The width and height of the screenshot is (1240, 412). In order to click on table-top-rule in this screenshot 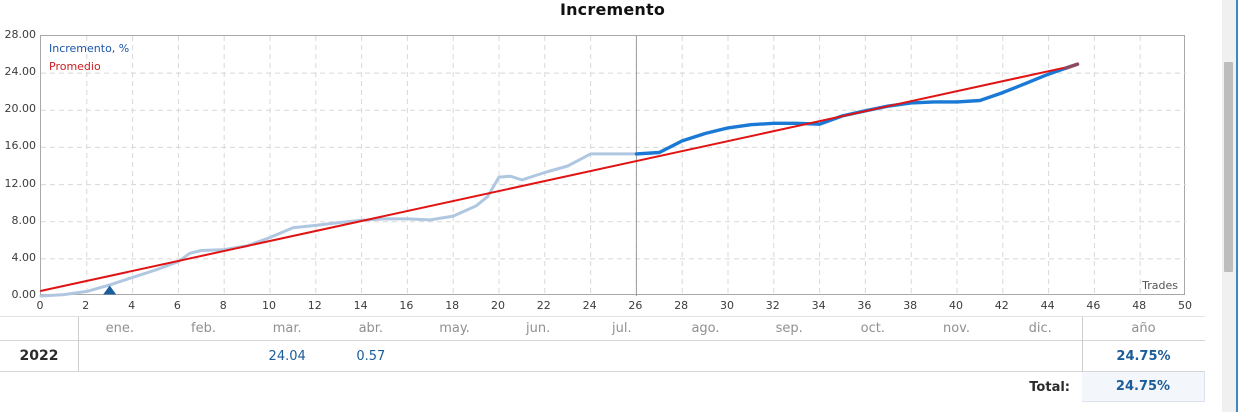, I will do `click(602, 316)`.